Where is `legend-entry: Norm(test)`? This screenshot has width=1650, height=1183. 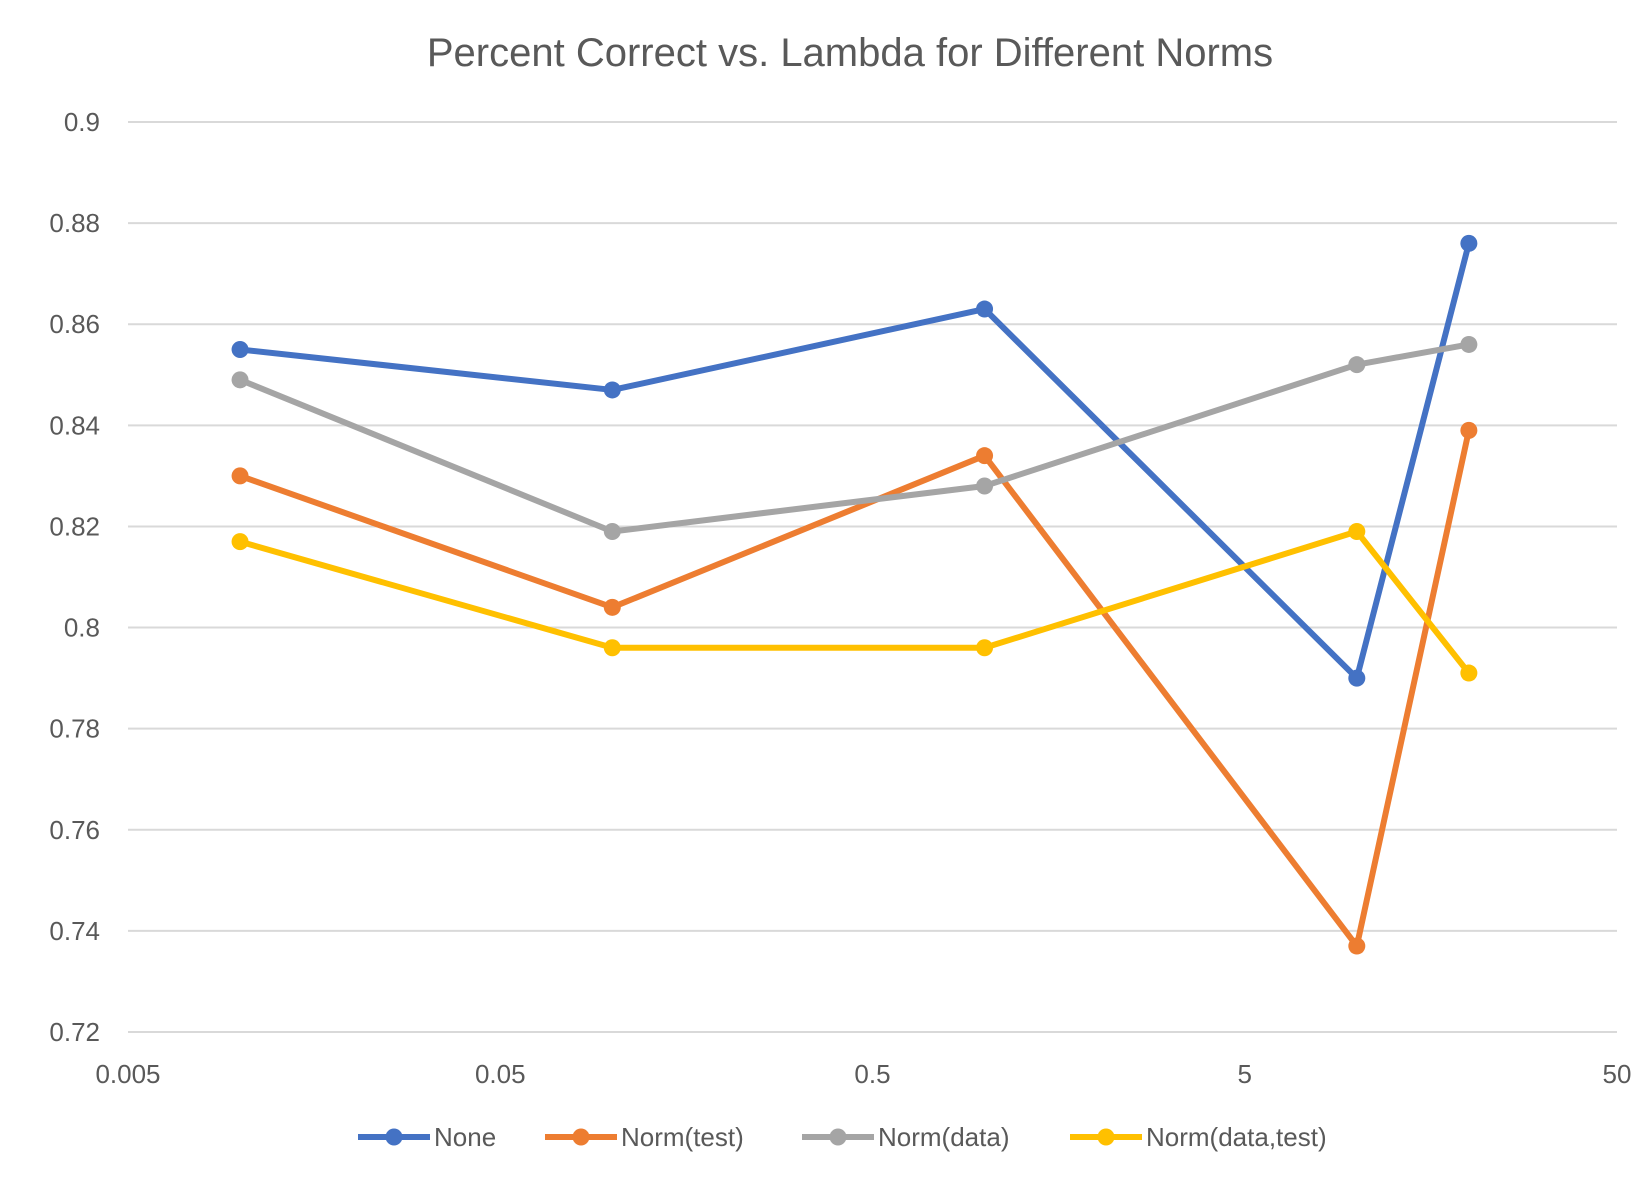
legend-entry: Norm(test) is located at coordinates (644, 1137).